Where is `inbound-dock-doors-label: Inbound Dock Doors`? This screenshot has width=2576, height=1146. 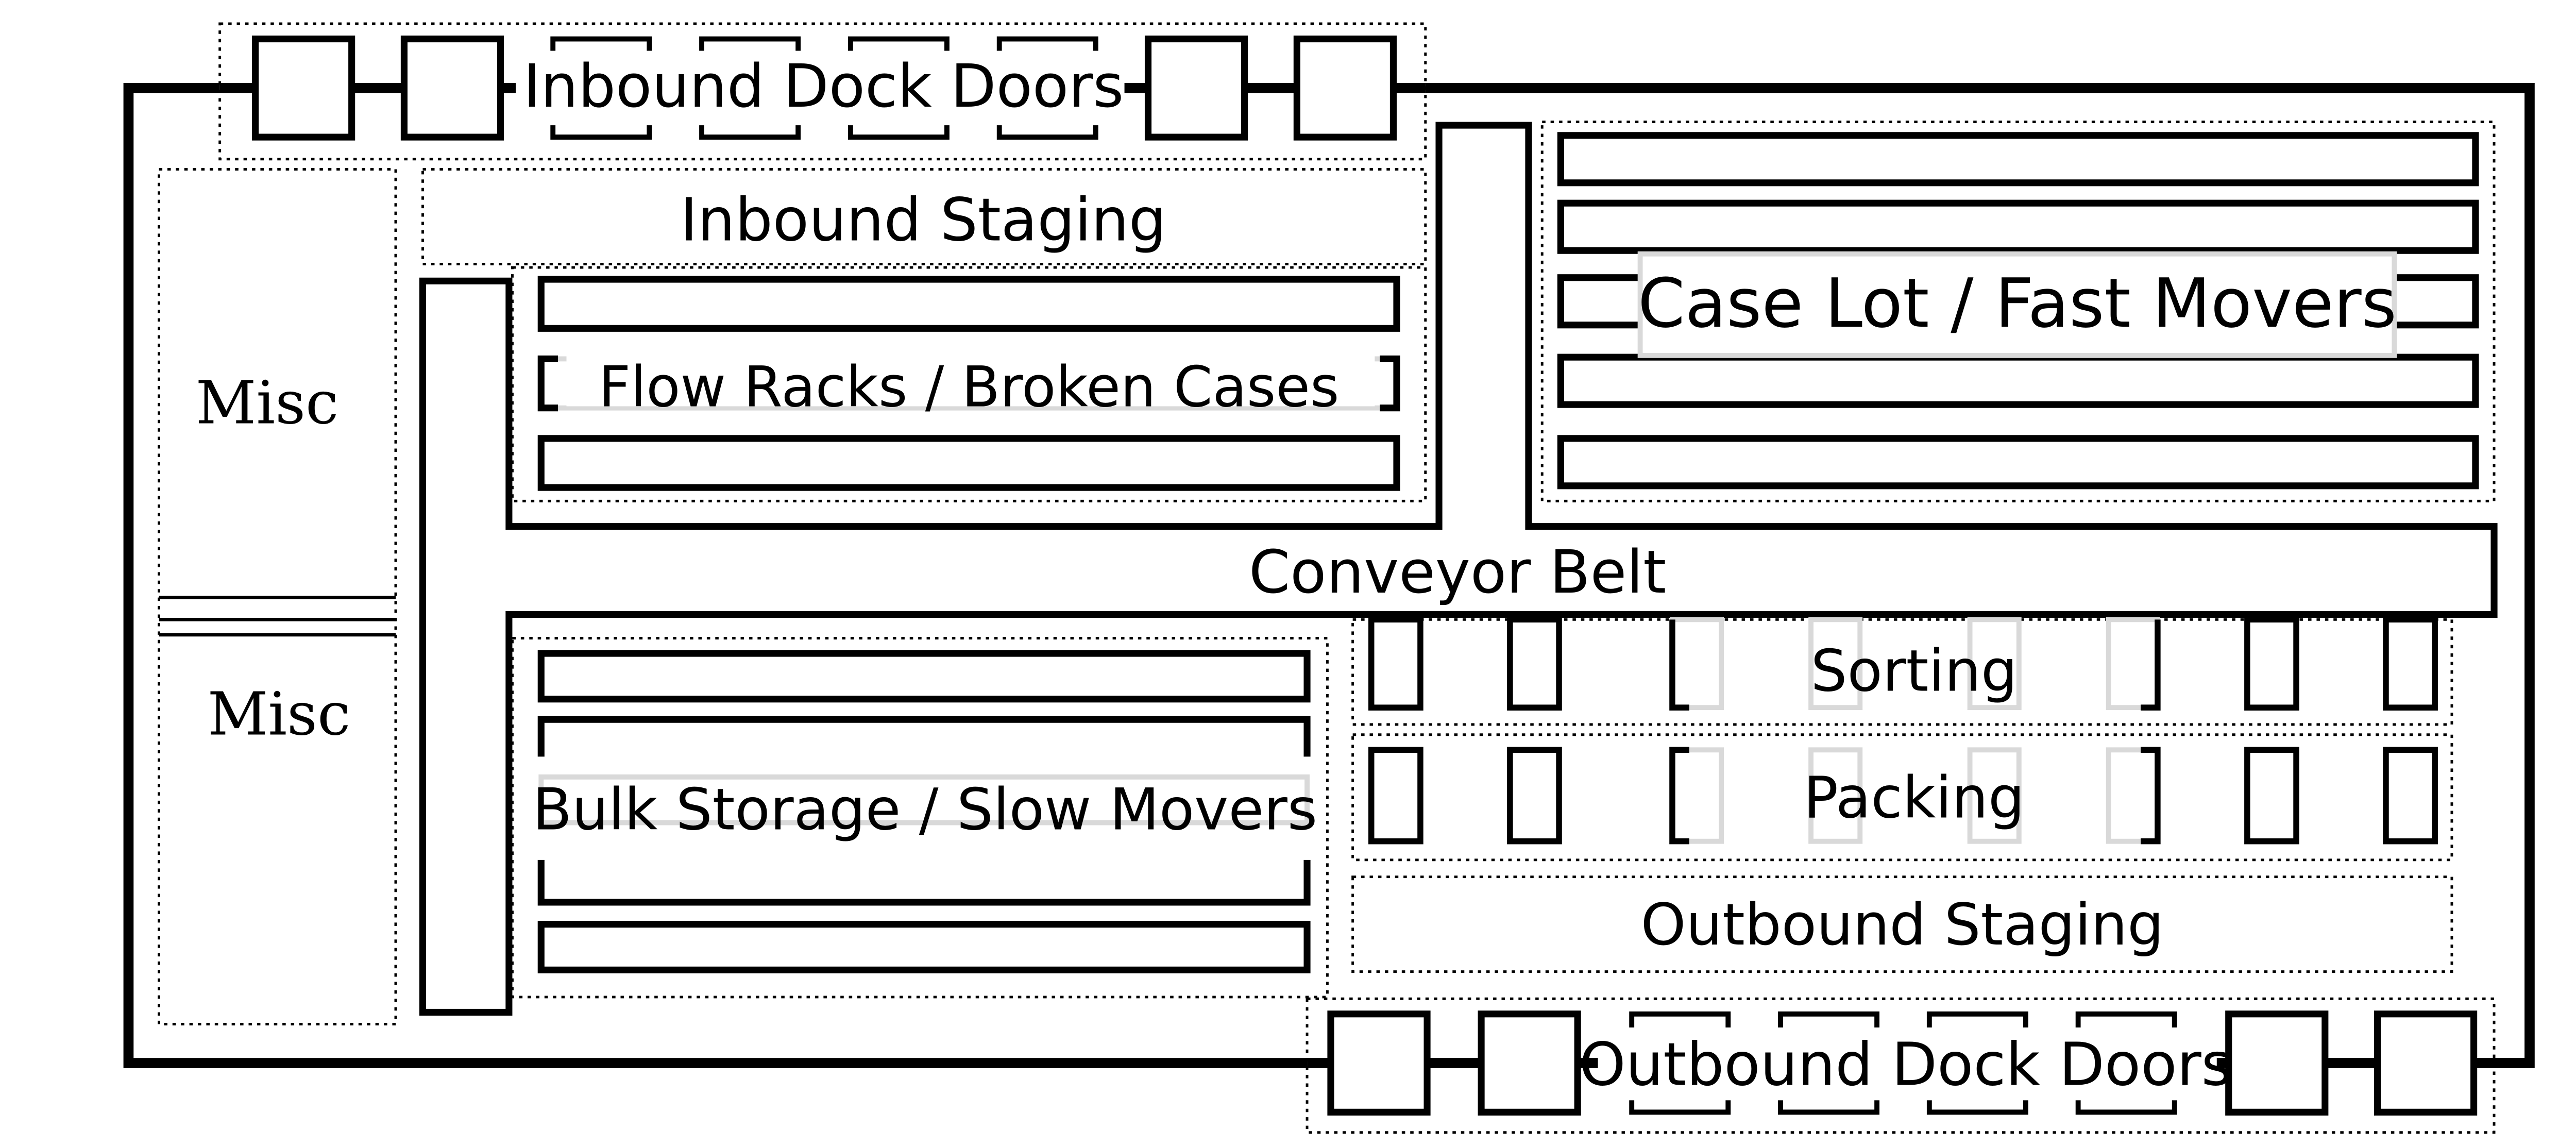 inbound-dock-doors-label: Inbound Dock Doors is located at coordinates (823, 86).